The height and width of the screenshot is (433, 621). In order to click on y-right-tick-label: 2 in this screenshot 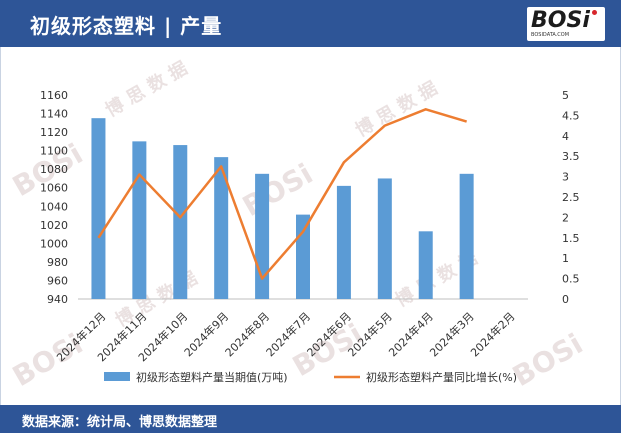, I will do `click(565, 217)`.